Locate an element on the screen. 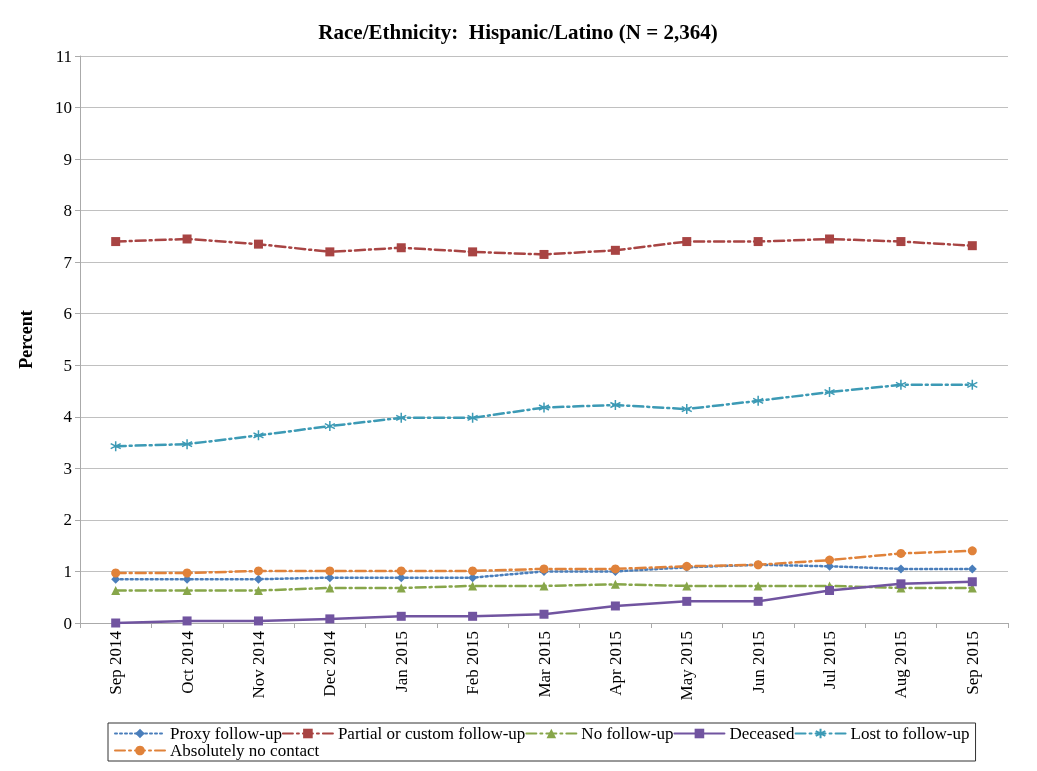 Image resolution: width=1037 pixels, height=771 pixels. x-tick-label: May 2015 is located at coordinates (687, 666).